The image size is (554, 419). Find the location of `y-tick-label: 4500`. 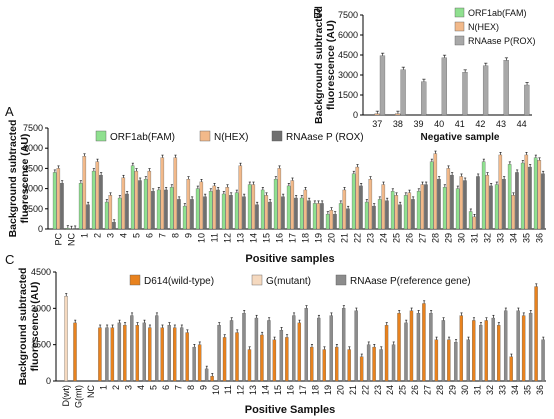

y-tick-label: 4500 is located at coordinates (41, 272).